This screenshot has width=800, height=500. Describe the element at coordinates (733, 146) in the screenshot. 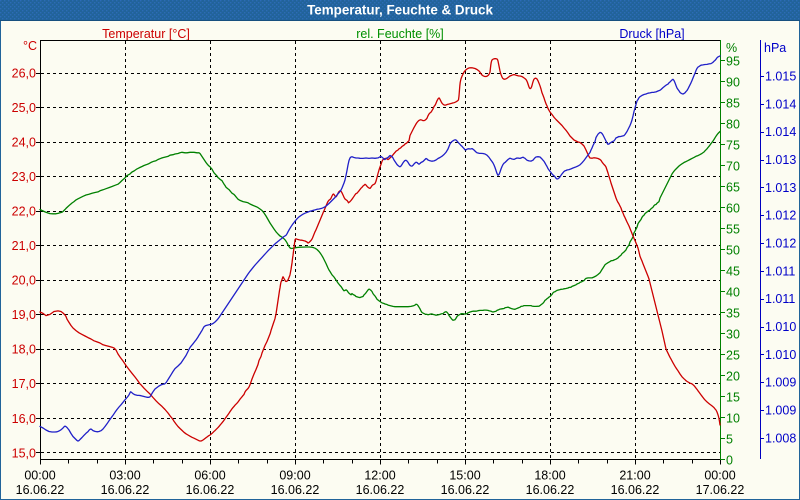

I see `svg-text: 75` at that location.